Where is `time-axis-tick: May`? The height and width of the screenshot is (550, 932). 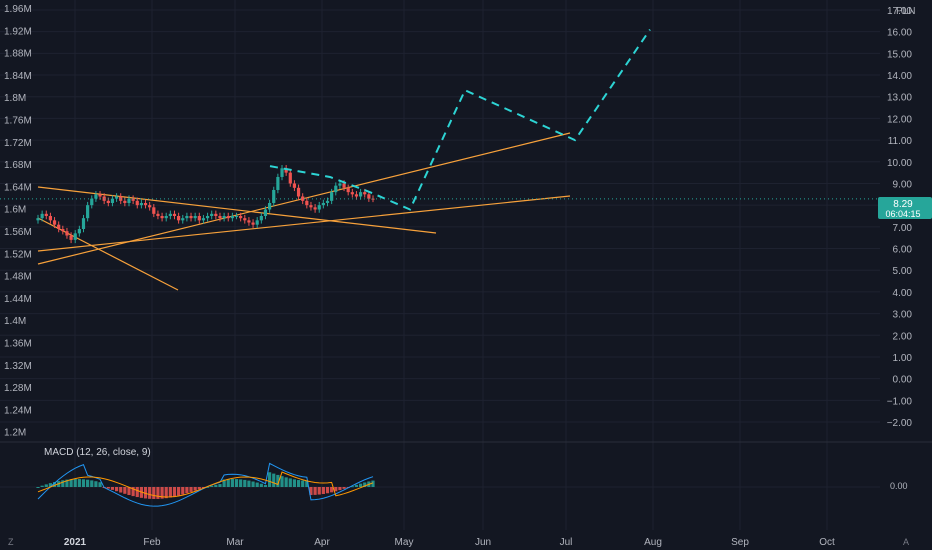 time-axis-tick: May is located at coordinates (404, 542).